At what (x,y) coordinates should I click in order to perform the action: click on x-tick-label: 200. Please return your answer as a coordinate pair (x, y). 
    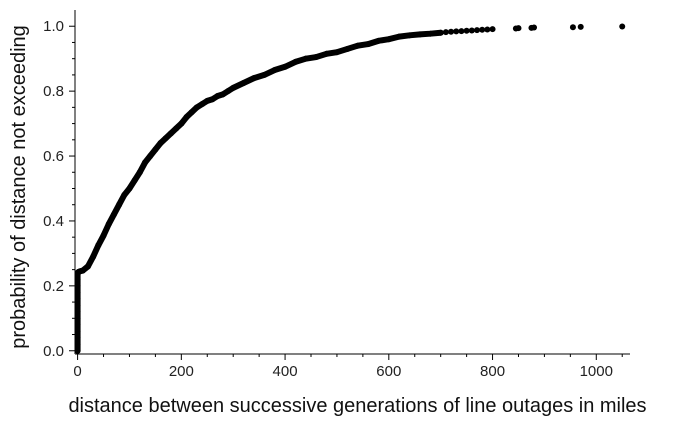
    Looking at the image, I should click on (181, 371).